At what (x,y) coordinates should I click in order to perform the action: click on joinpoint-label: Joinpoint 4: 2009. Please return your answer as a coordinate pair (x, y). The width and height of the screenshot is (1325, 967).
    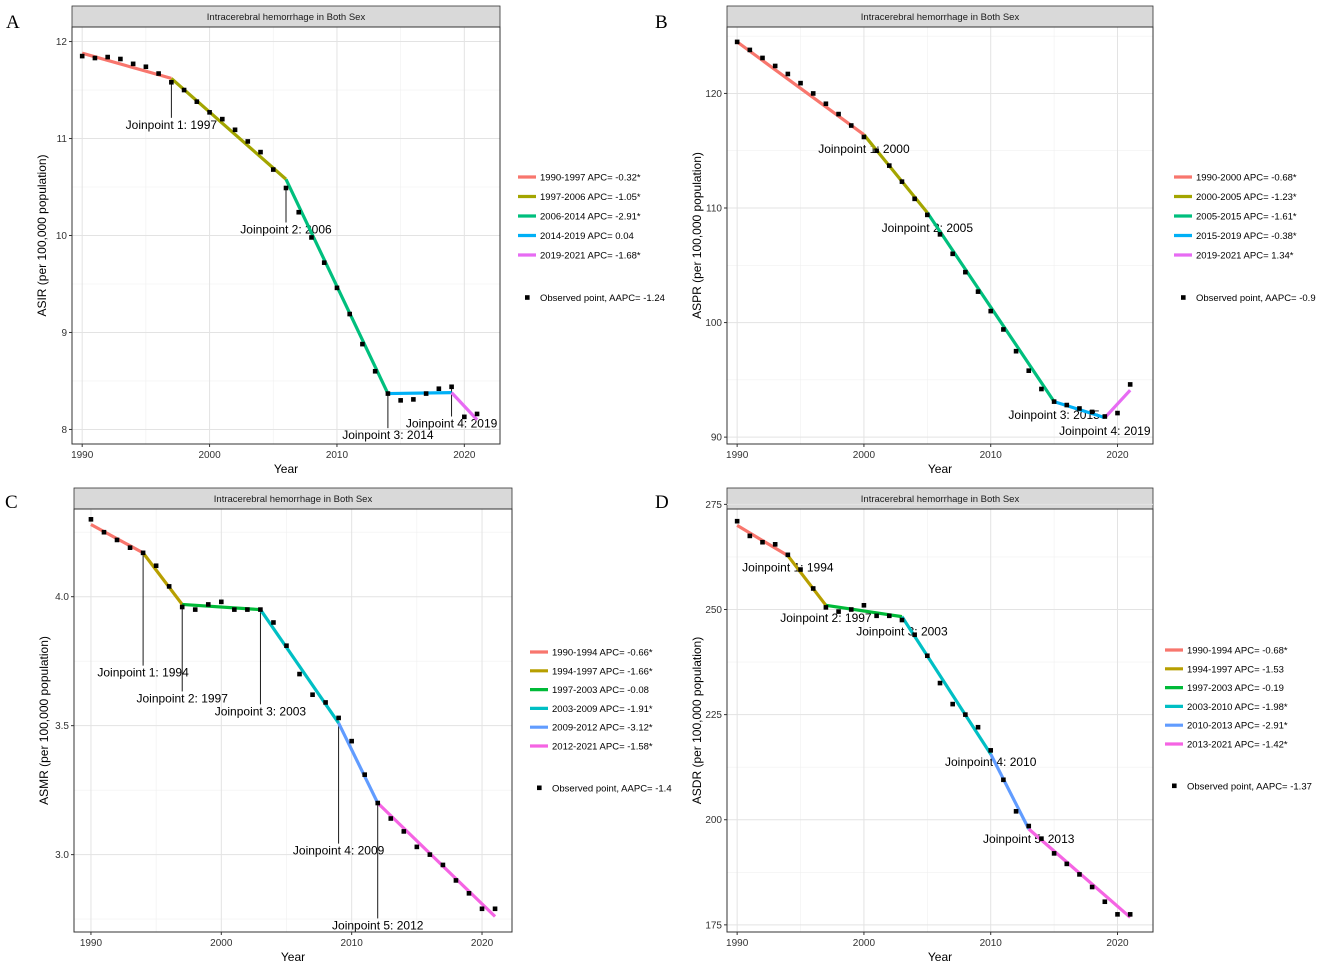
    Looking at the image, I should click on (339, 851).